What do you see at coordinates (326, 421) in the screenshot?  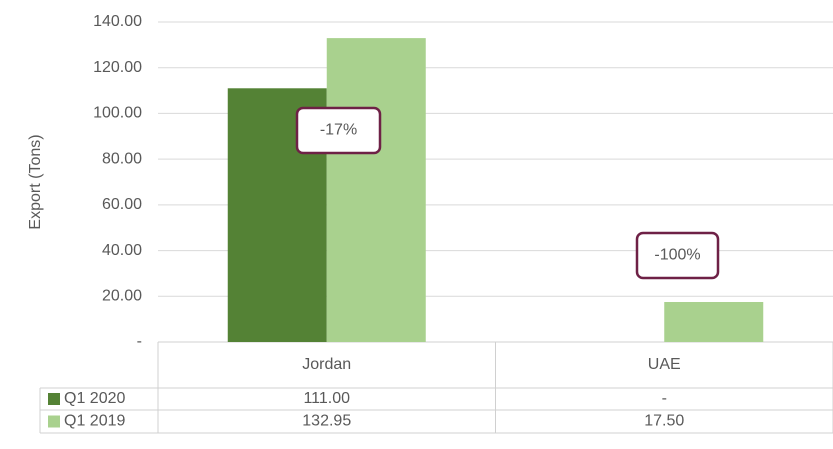 I see `table-cell: 132.95` at bounding box center [326, 421].